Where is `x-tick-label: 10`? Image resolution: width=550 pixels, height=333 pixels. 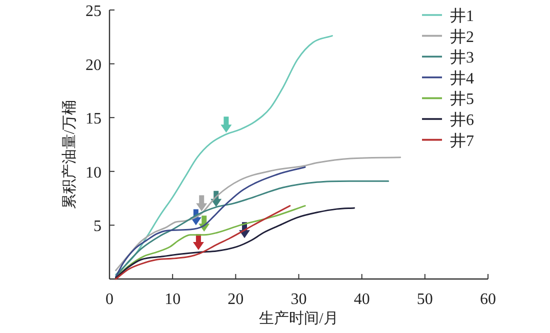
x-tick-label: 10 is located at coordinates (172, 299).